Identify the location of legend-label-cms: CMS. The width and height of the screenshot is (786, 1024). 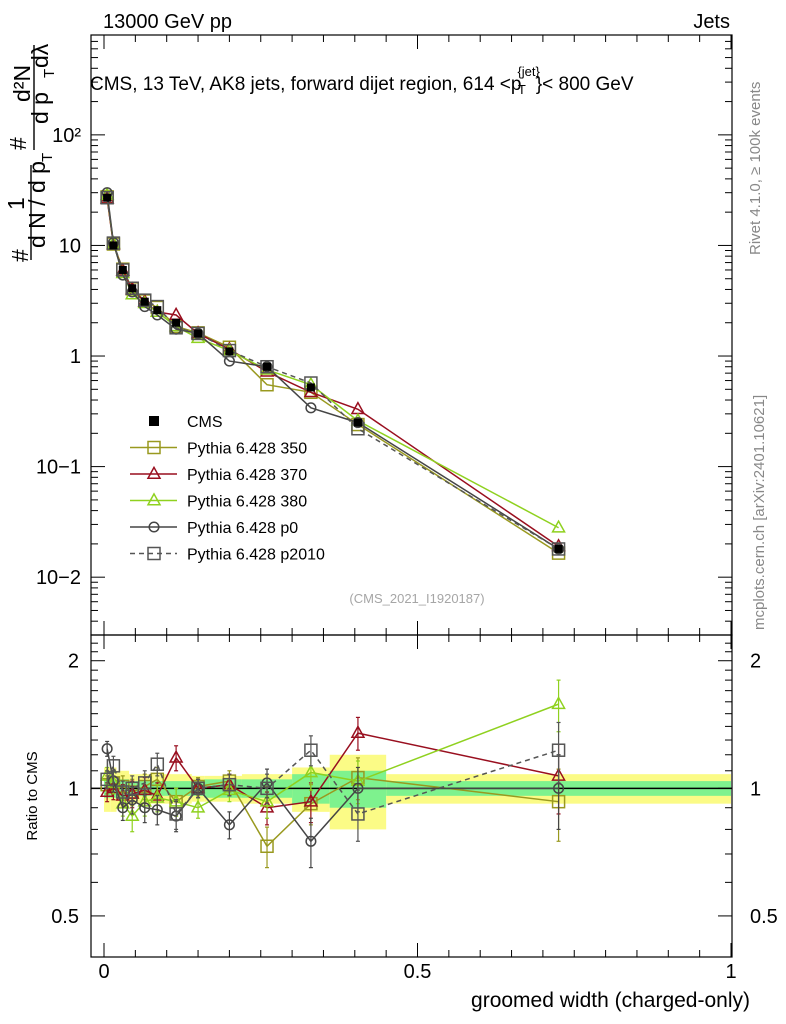
(205, 422).